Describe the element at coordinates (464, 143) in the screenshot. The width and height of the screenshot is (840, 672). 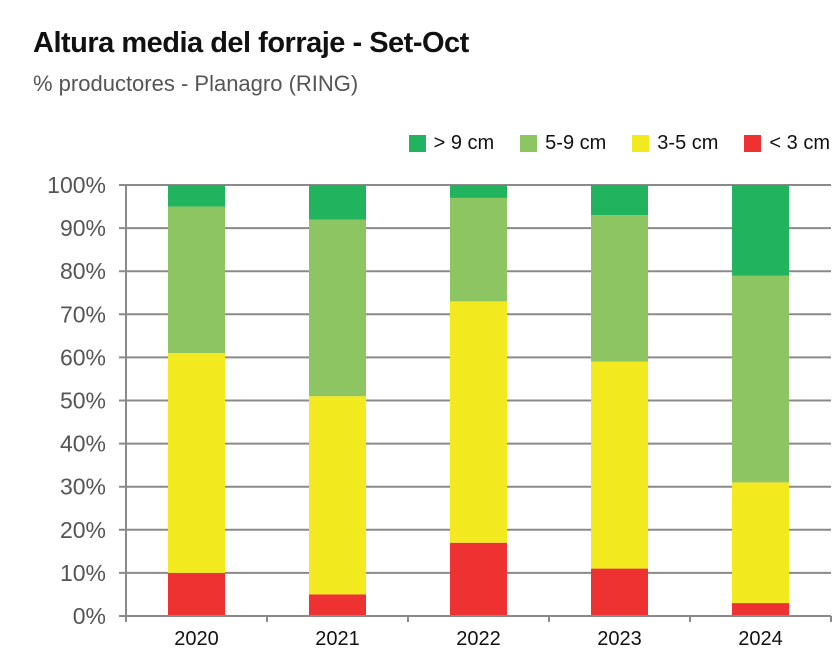
I see `legend-label-gt9: > 9 cm` at that location.